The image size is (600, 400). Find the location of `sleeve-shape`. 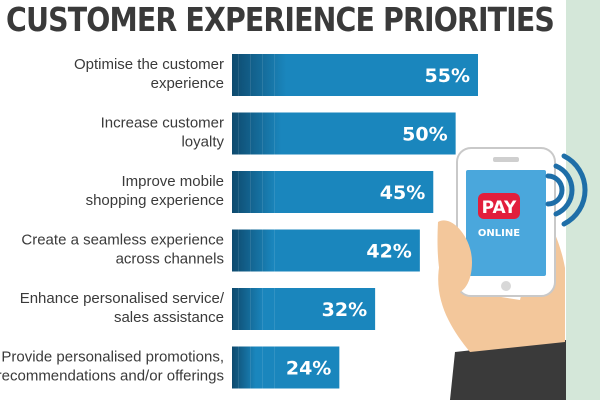

sleeve-shape is located at coordinates (508, 370).